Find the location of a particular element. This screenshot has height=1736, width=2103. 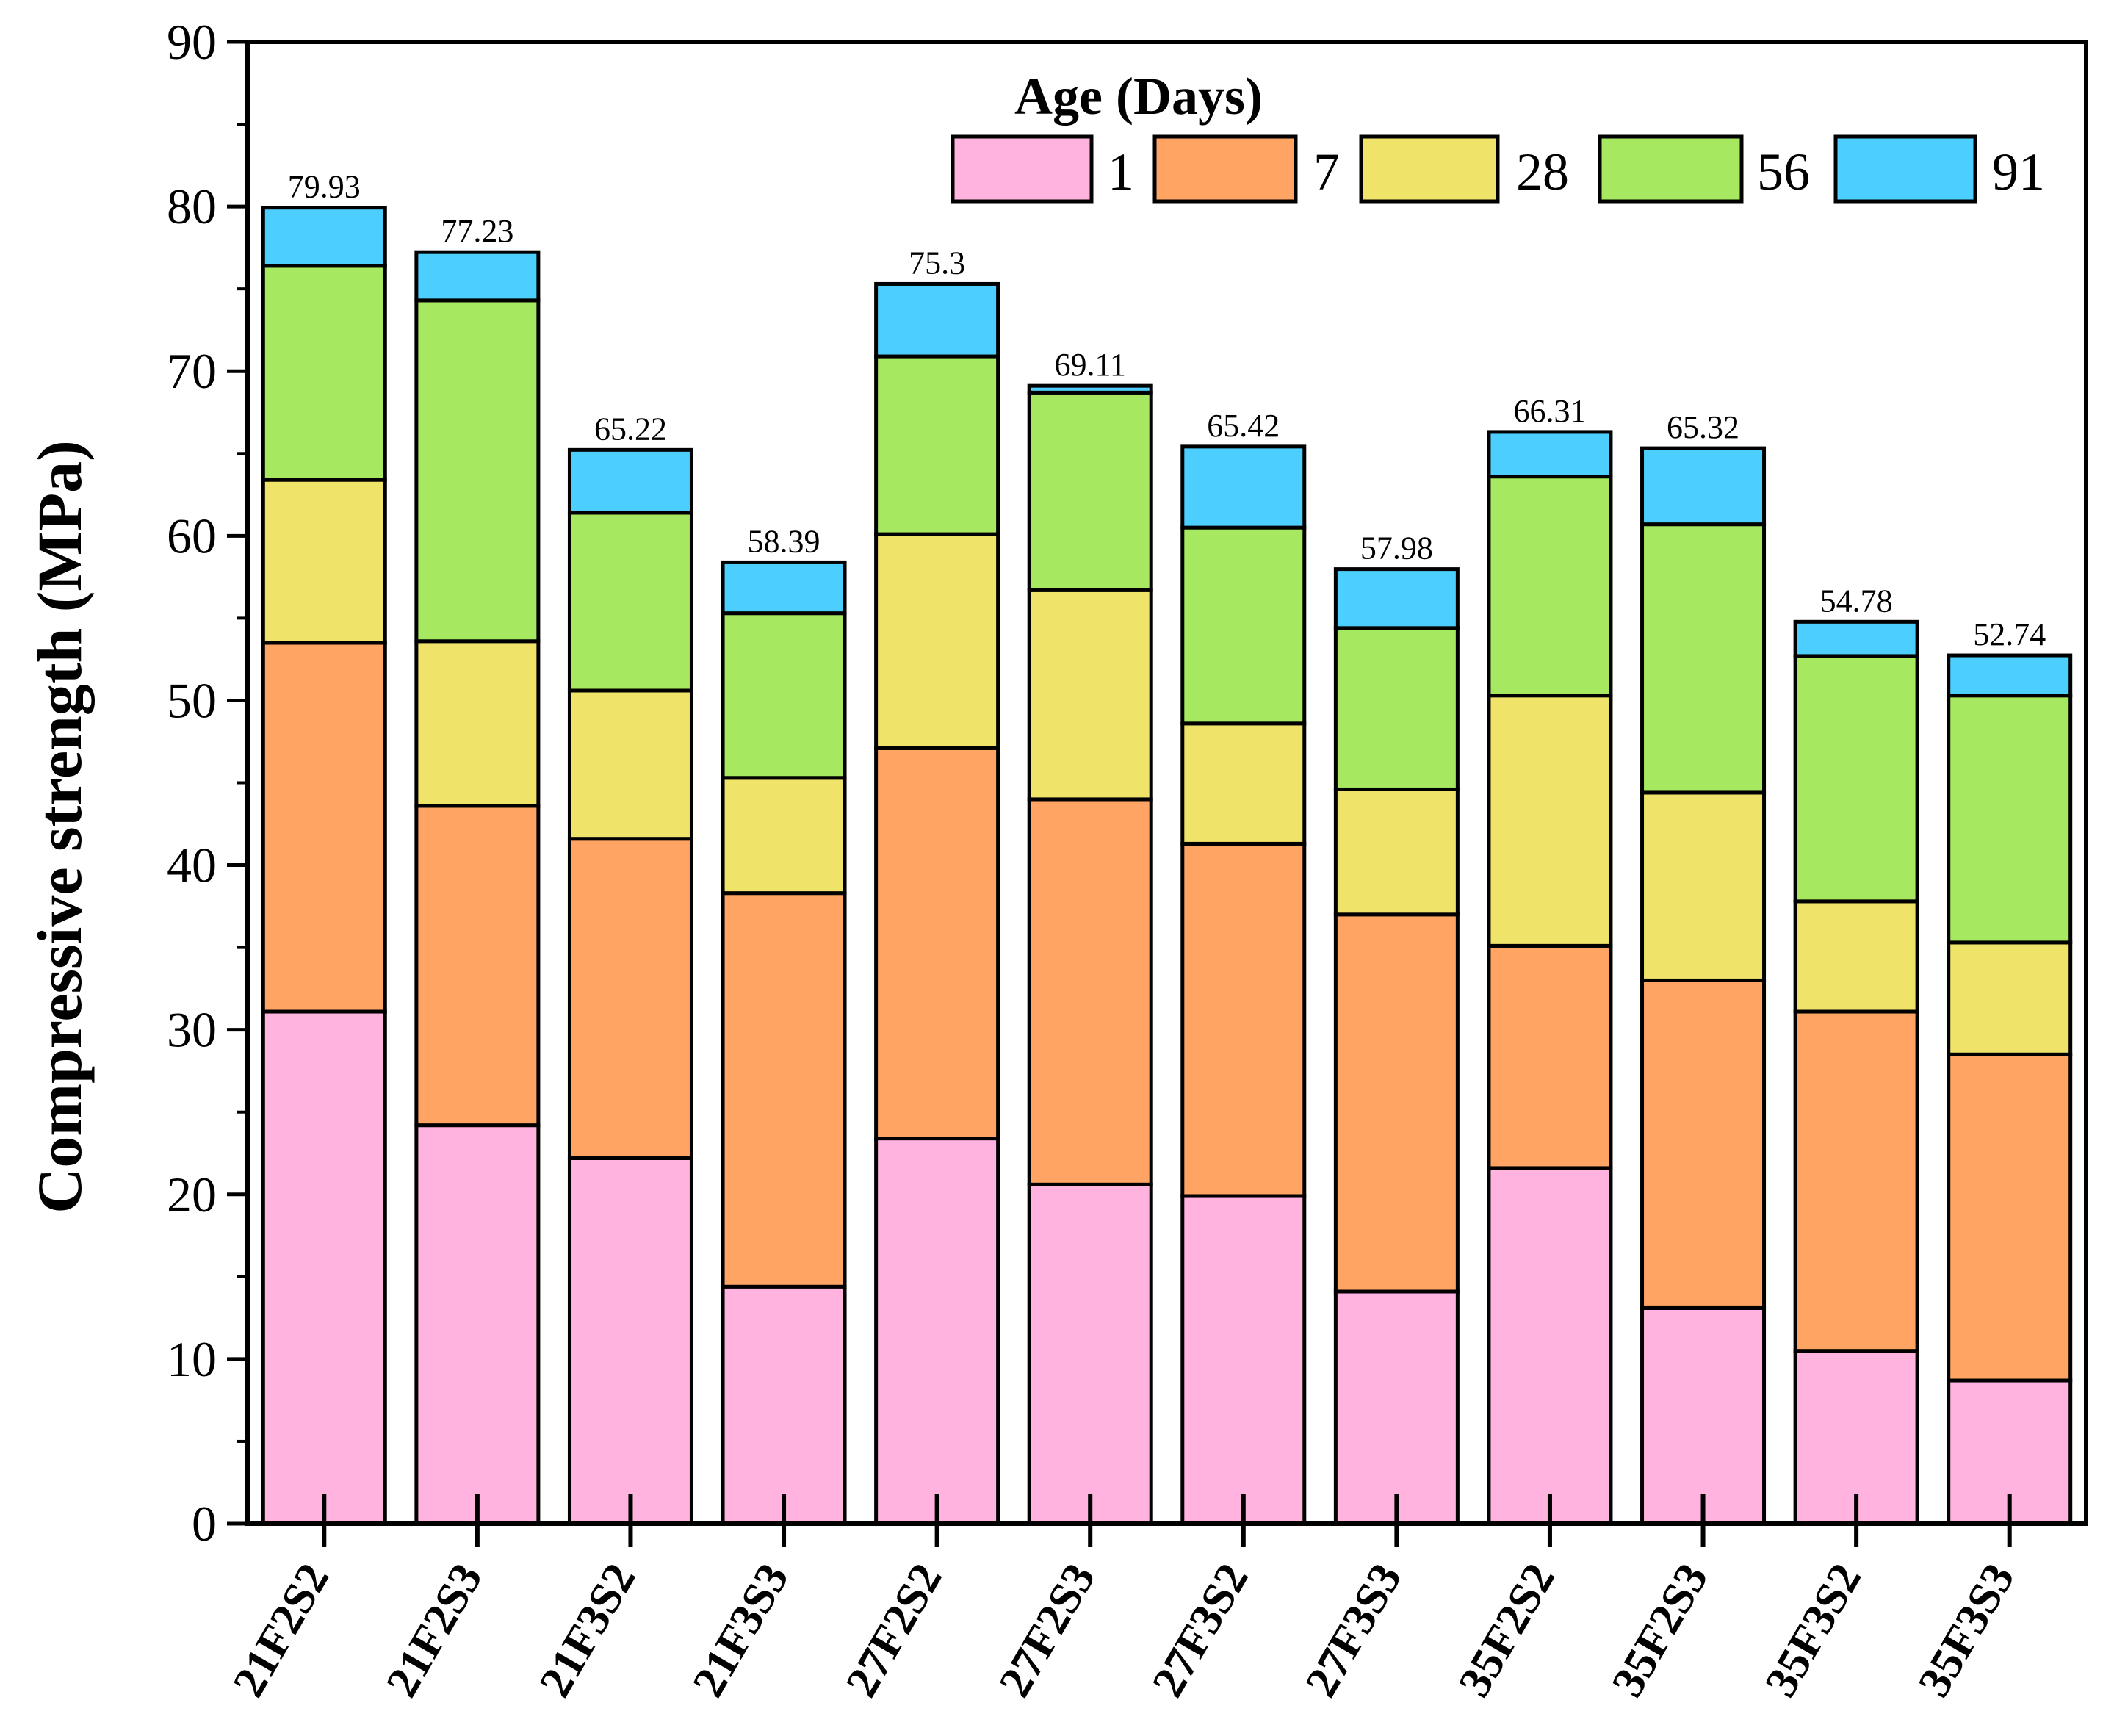

x-tick-label: 21F3S2 is located at coordinates (588, 1630).